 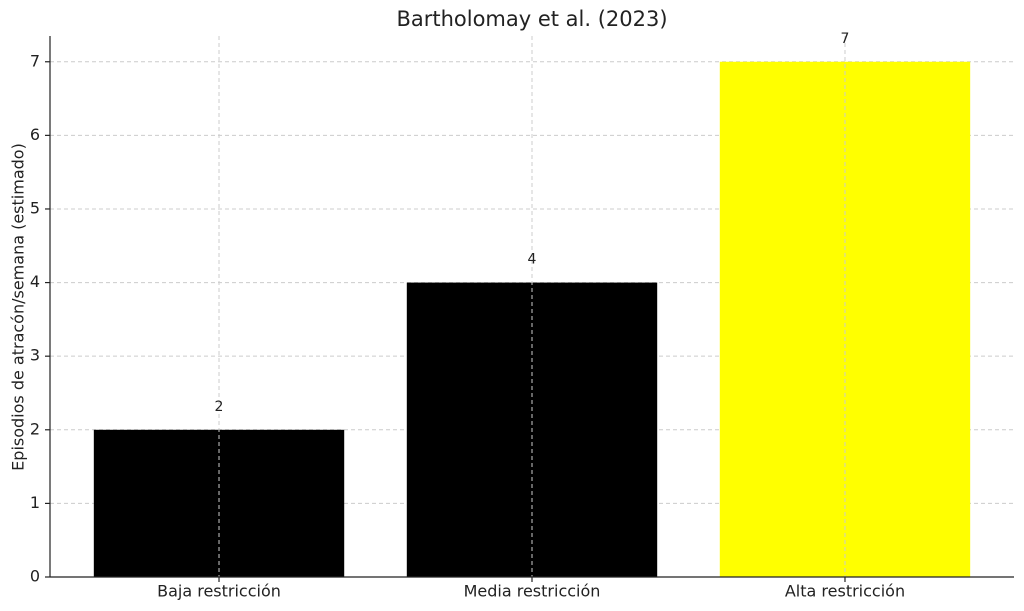 What do you see at coordinates (845, 591) in the screenshot?
I see `x-tick-label: Alta restricción` at bounding box center [845, 591].